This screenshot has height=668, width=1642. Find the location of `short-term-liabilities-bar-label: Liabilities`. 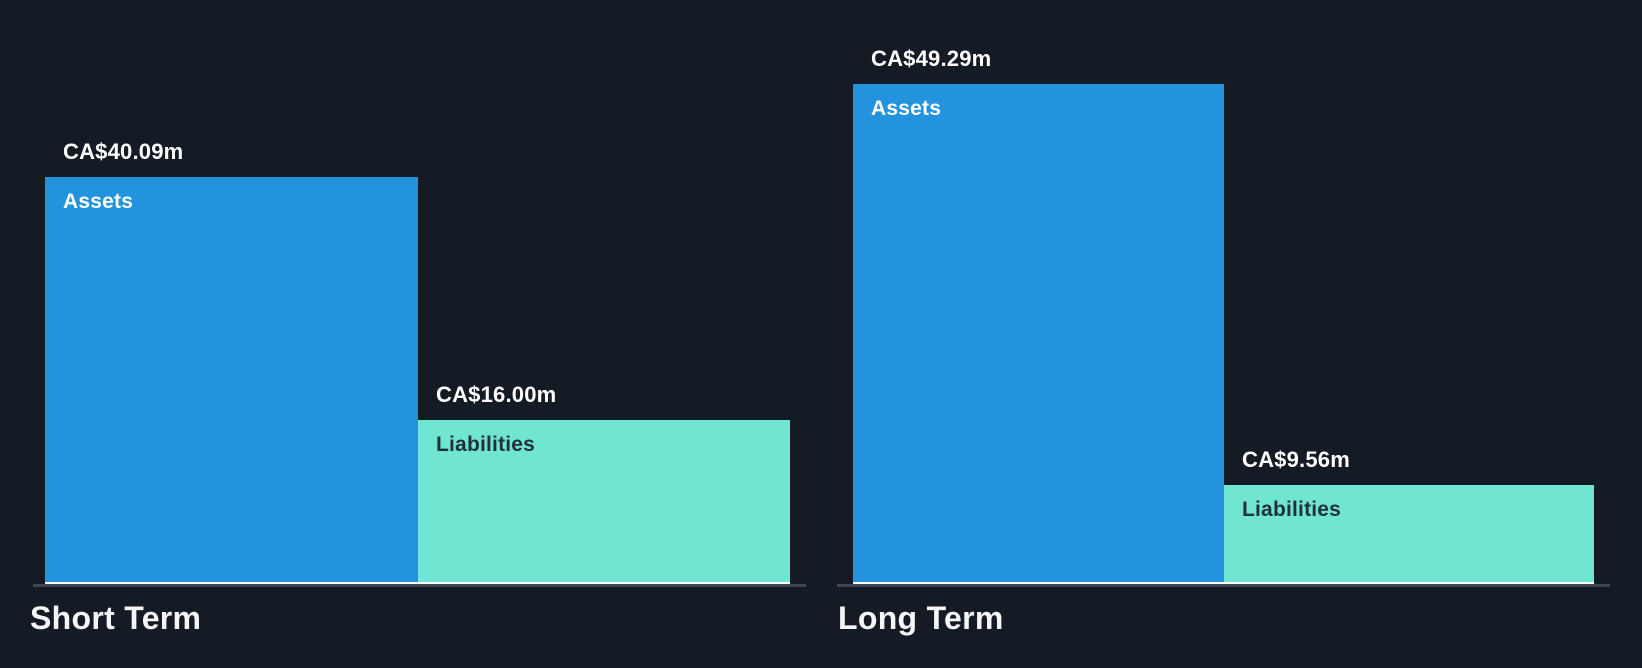

short-term-liabilities-bar-label: Liabilities is located at coordinates (486, 444).